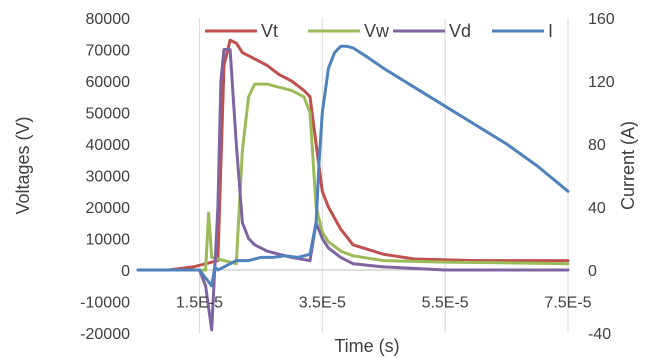 This screenshot has width=646, height=358. What do you see at coordinates (567, 303) in the screenshot?
I see `x-tick-label: 7.5E-5` at bounding box center [567, 303].